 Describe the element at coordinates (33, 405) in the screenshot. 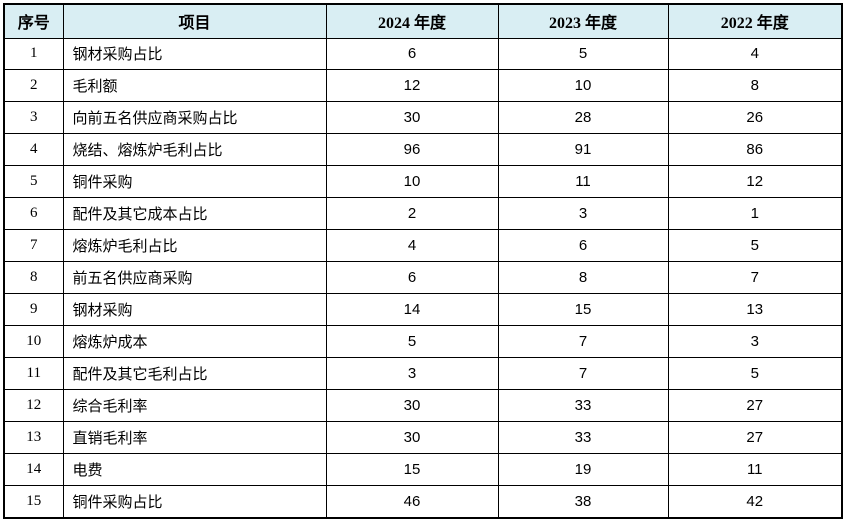

I see `serial-cell: 12` at that location.